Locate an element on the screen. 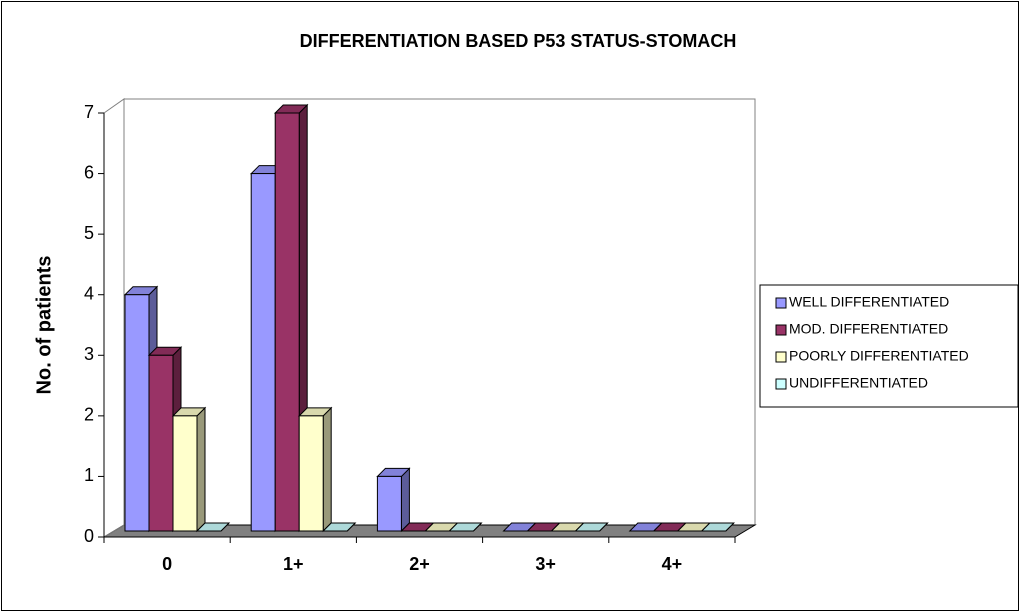  y-tick-label: 5 is located at coordinates (89, 233).